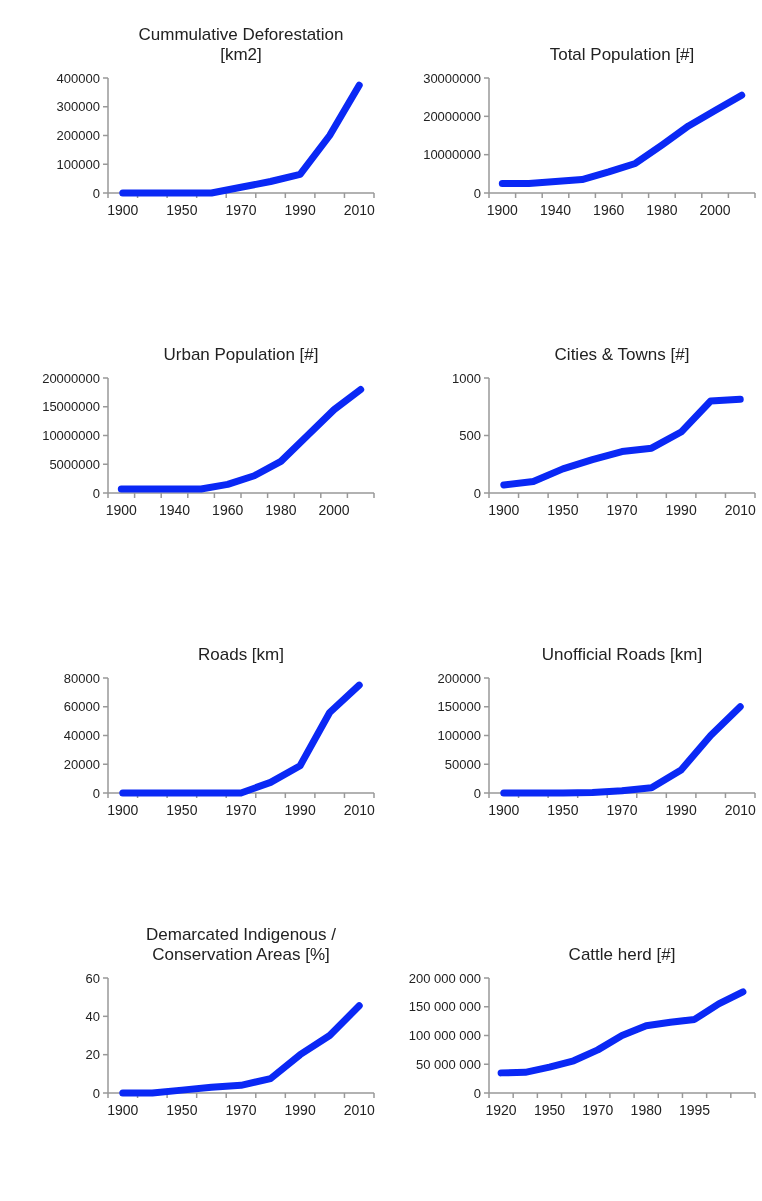  I want to click on x-tick-label: 1920, so click(501, 1110).